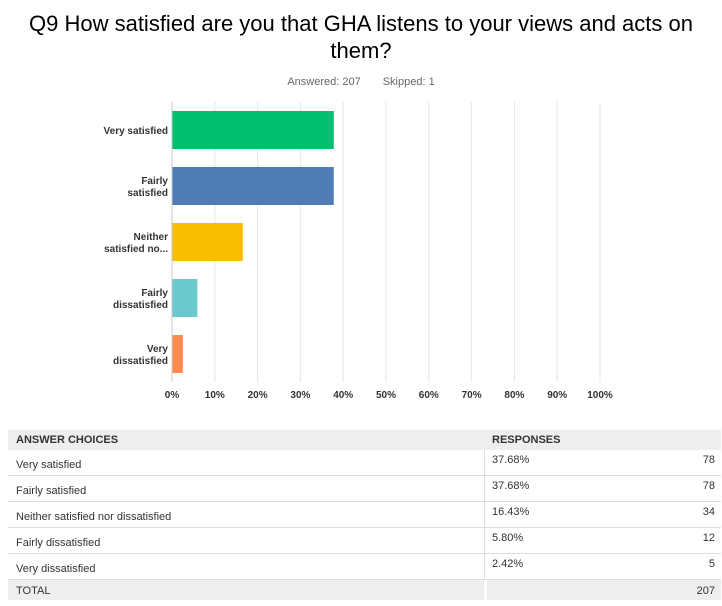  Describe the element at coordinates (33, 591) in the screenshot. I see `total-label: TOTAL` at that location.